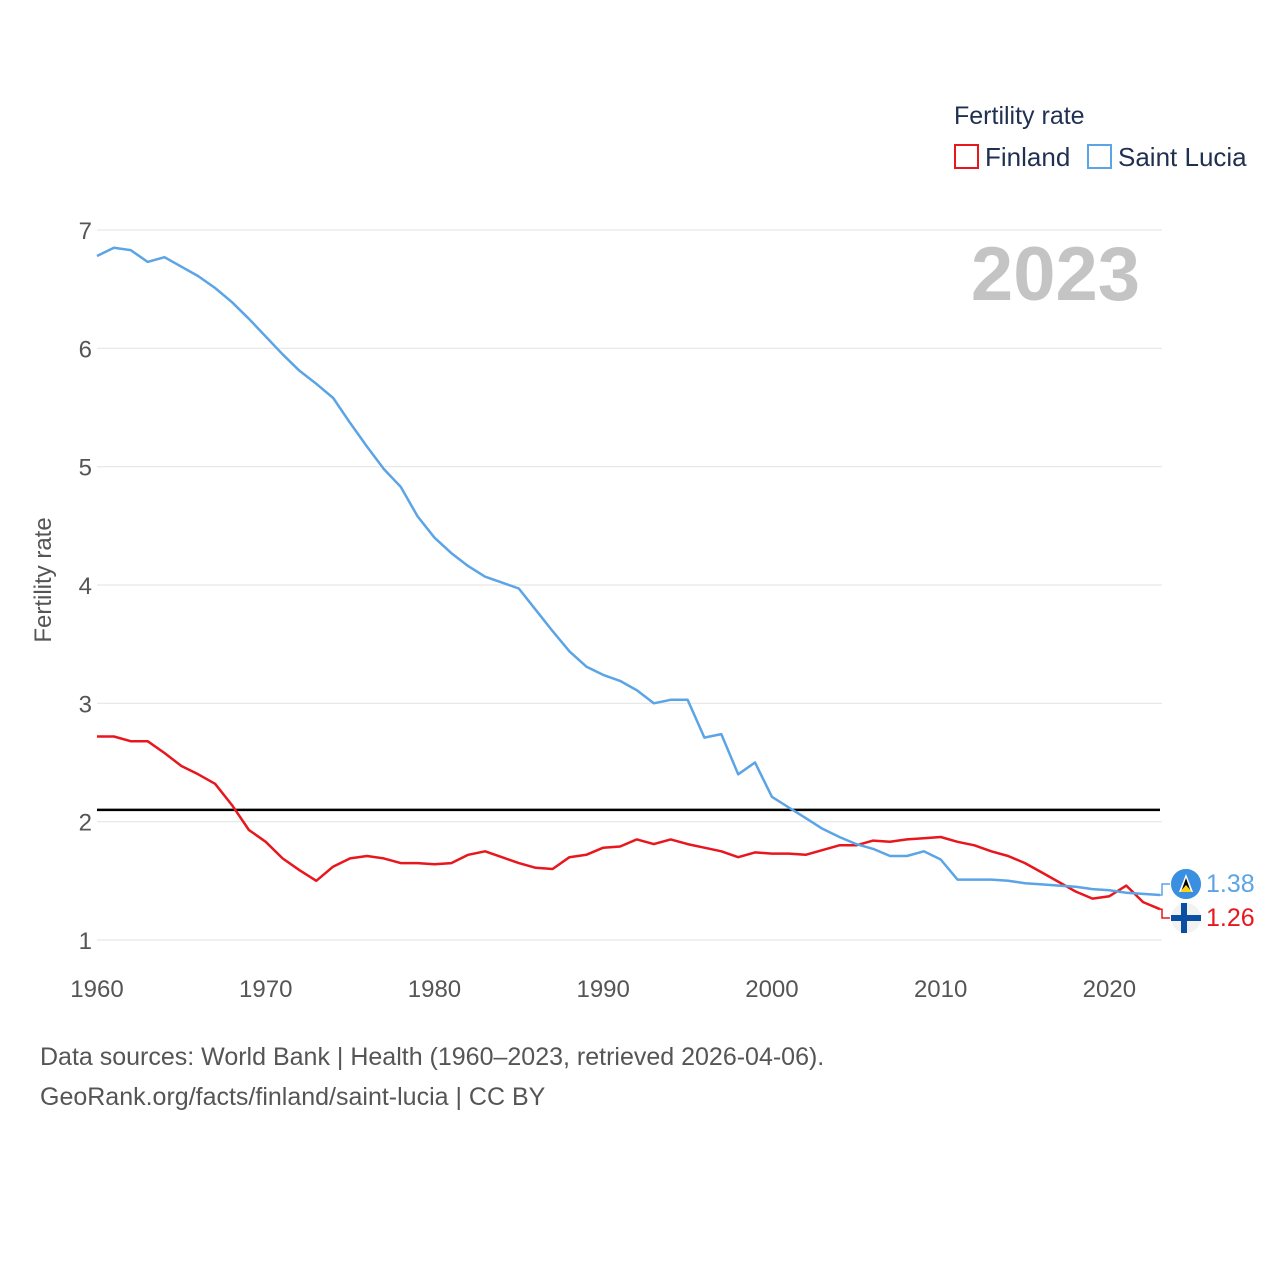 This screenshot has width=1280, height=1280. I want to click on legend-label-finland: Finland, so click(1027, 157).